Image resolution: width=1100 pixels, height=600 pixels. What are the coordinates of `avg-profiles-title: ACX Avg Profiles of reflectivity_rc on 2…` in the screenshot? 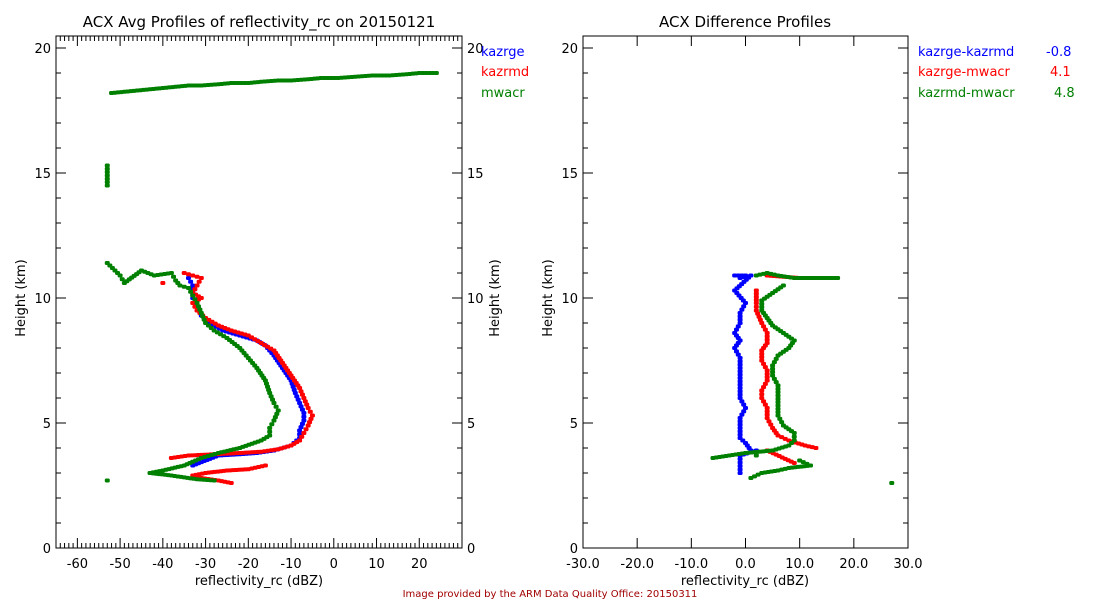 It's located at (259, 22).